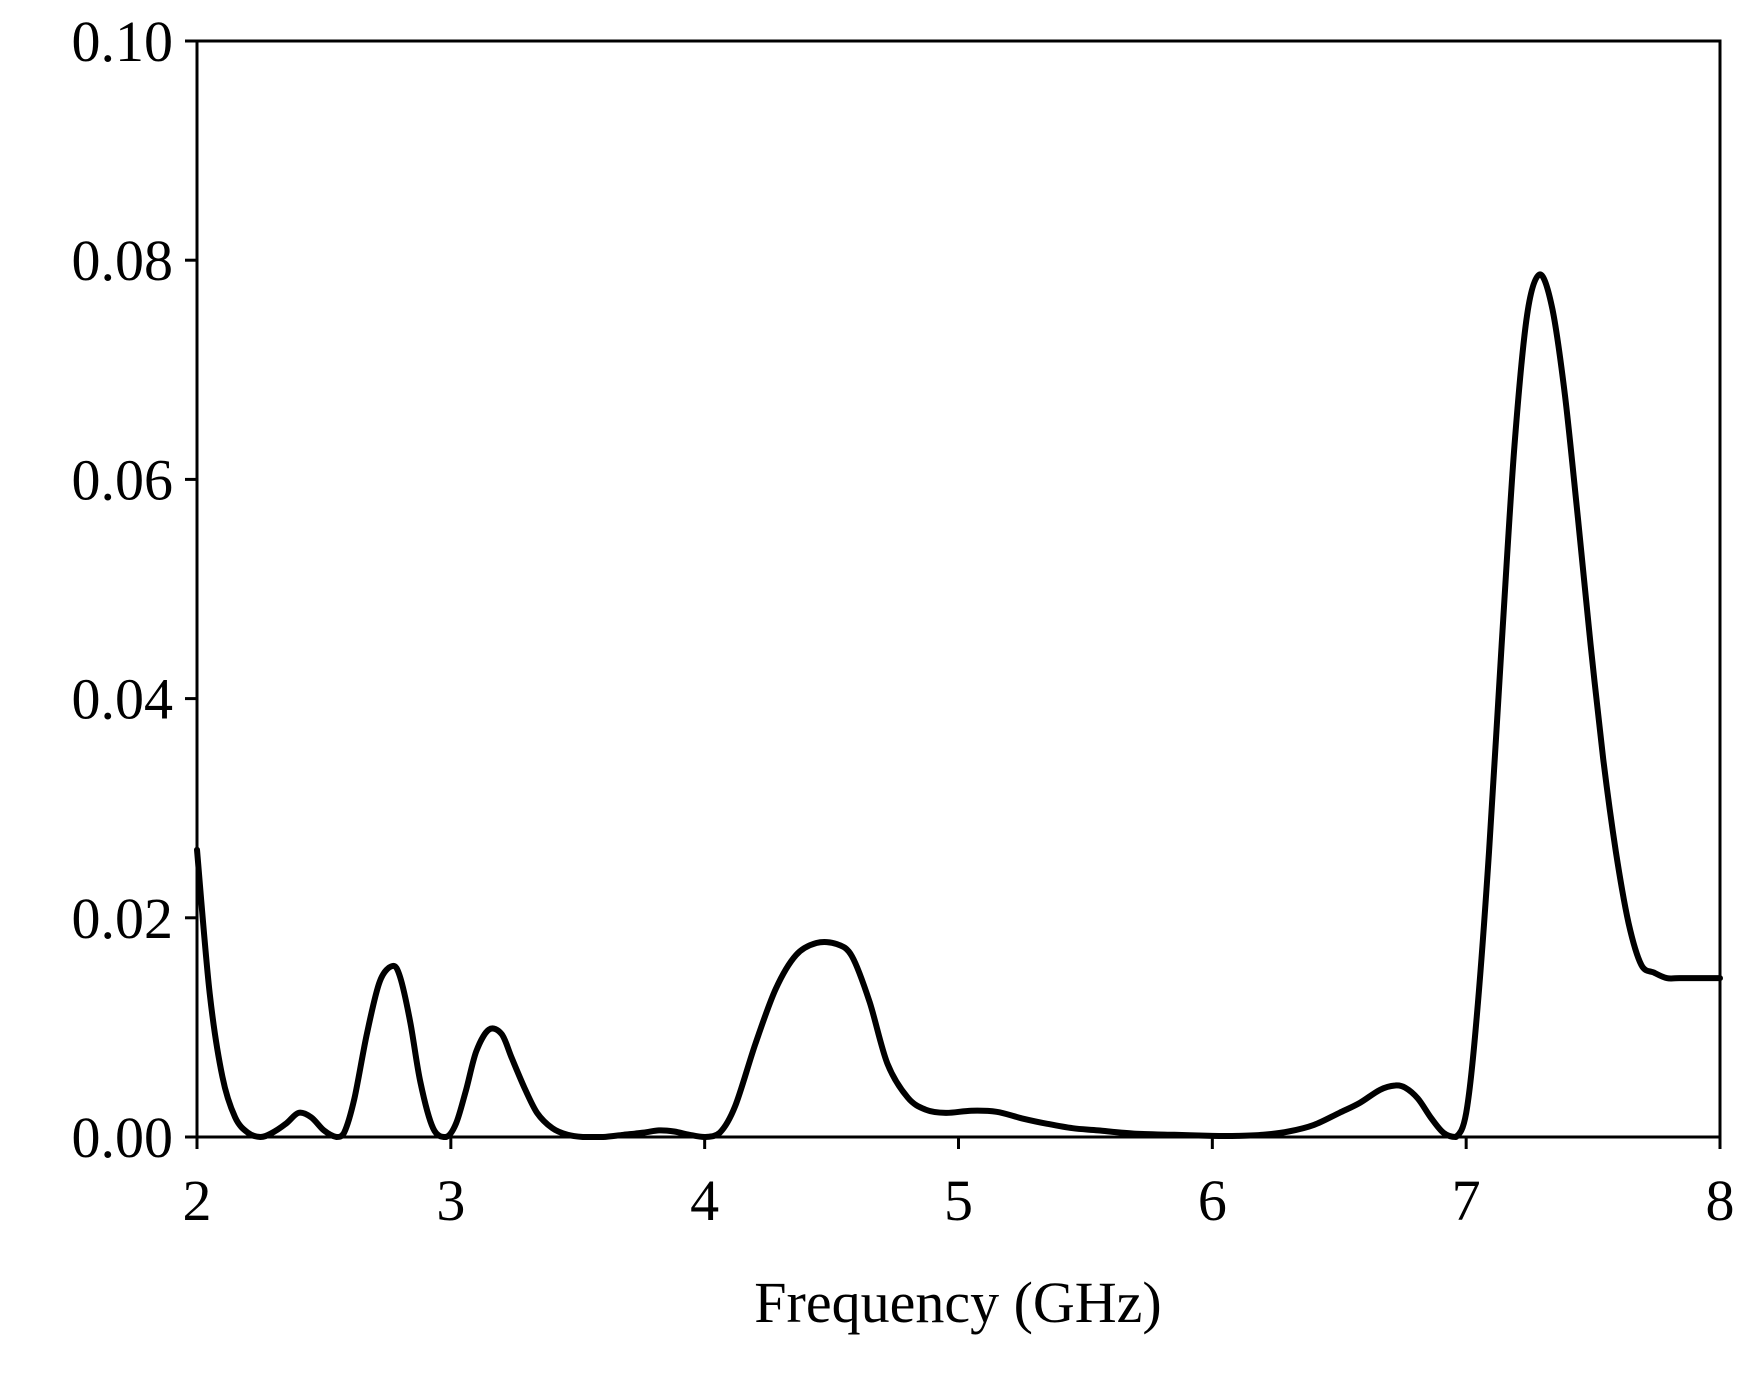 This screenshot has height=1382, width=1750. I want to click on y-tick-label: 0.04, so click(123, 699).